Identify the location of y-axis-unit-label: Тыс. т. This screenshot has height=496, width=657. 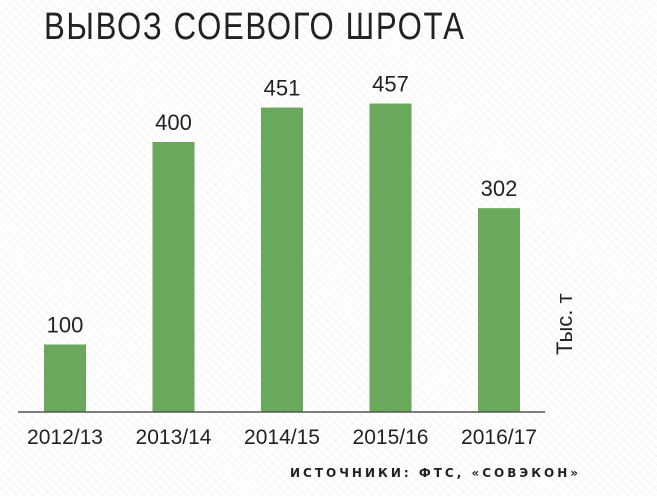
(564, 324).